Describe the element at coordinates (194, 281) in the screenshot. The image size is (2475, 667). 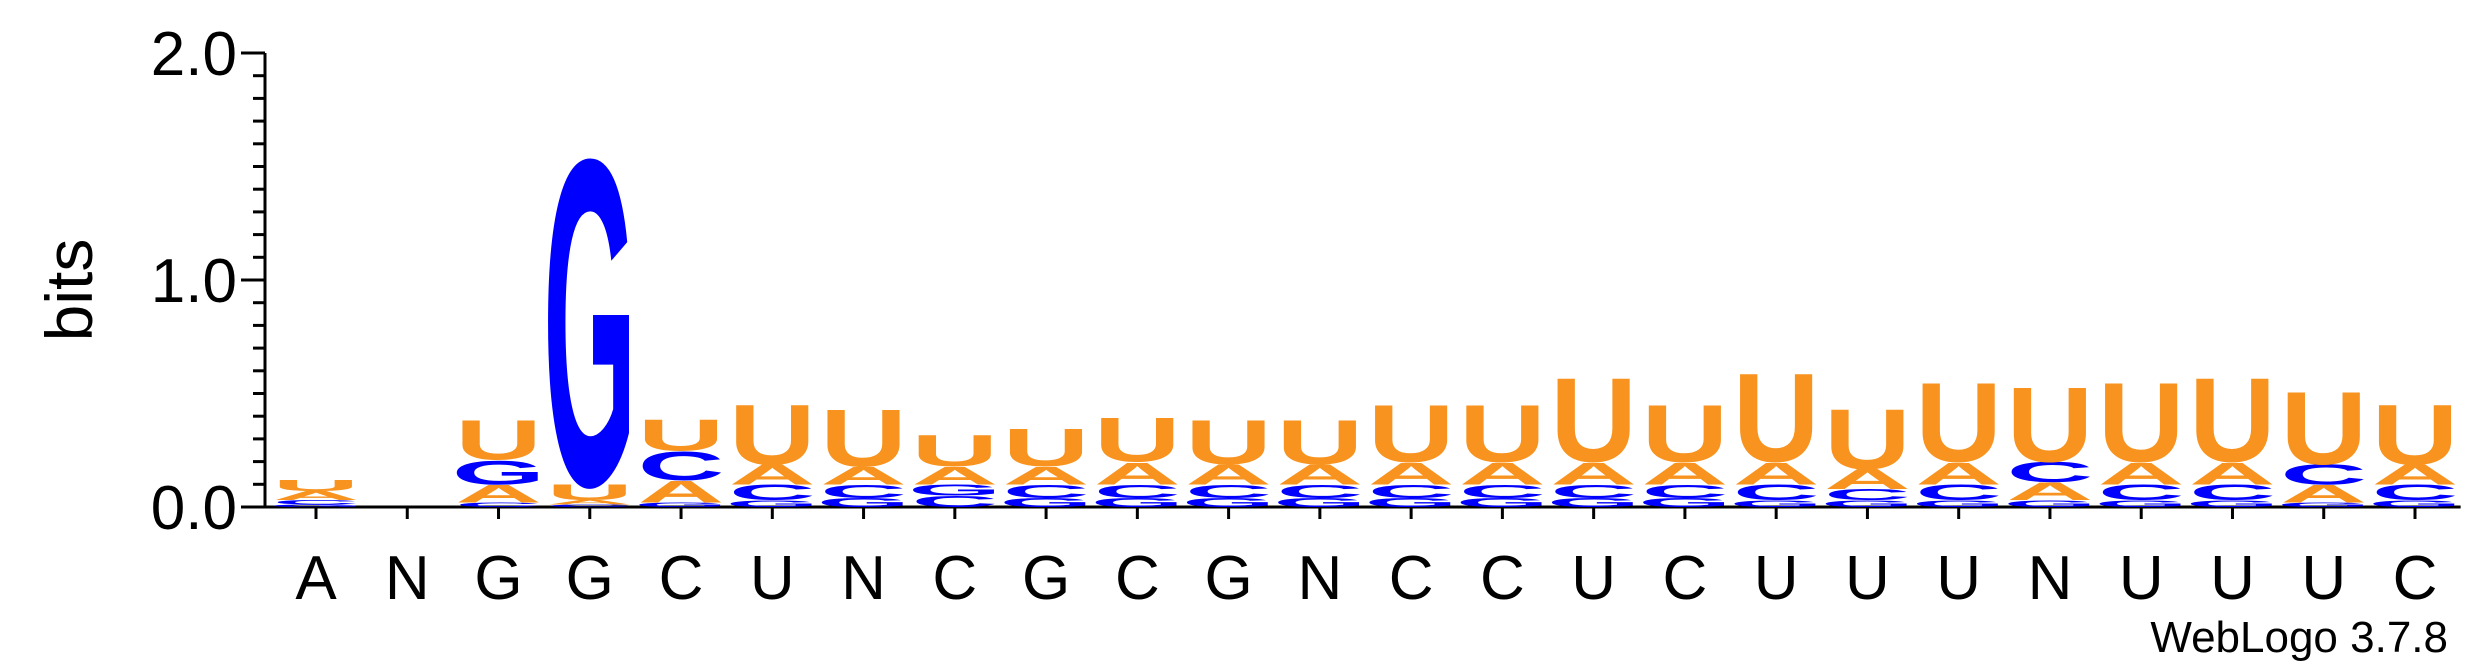
I see `y-tick-label: 1.0` at that location.